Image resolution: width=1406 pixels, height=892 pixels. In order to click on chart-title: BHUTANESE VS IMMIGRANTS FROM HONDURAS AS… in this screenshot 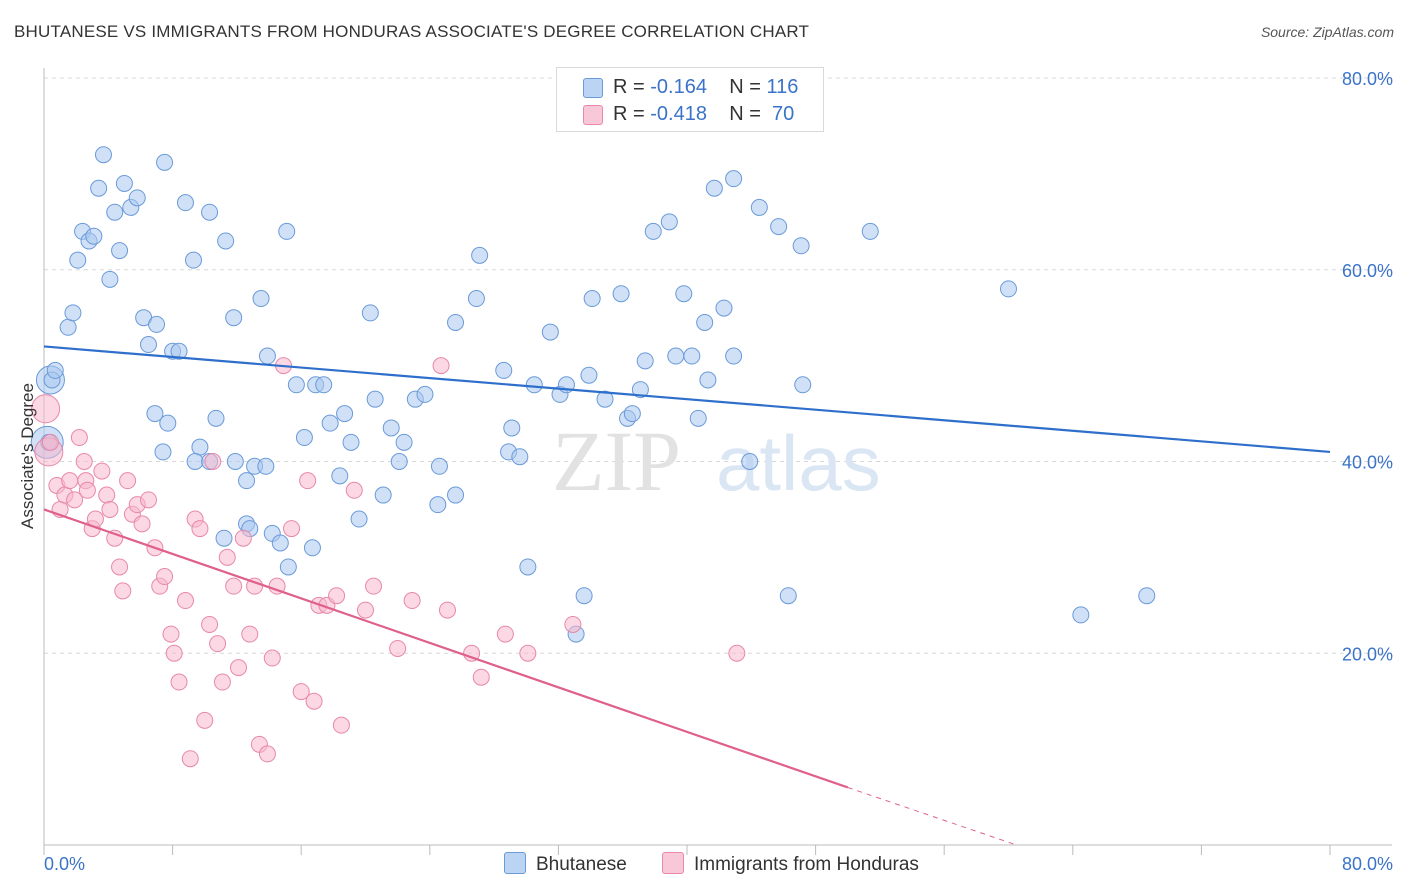, I will do `click(412, 31)`.